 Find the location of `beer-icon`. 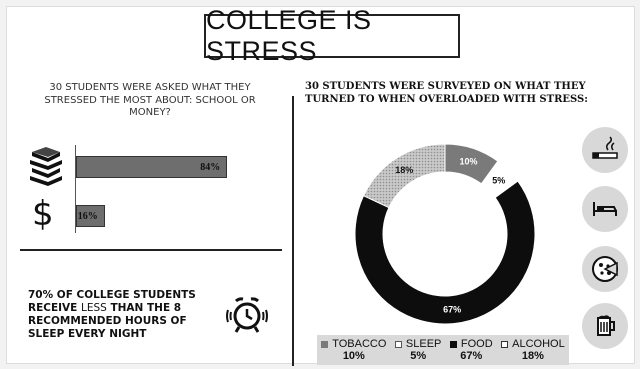

beer-icon is located at coordinates (605, 326).